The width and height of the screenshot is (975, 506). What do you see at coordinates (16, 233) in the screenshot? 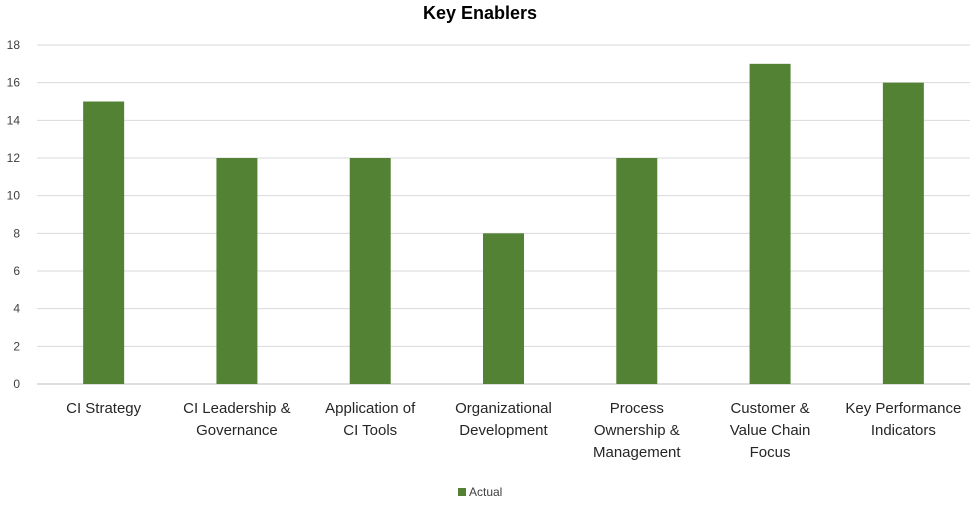
I see `y-tick-label: 8` at bounding box center [16, 233].